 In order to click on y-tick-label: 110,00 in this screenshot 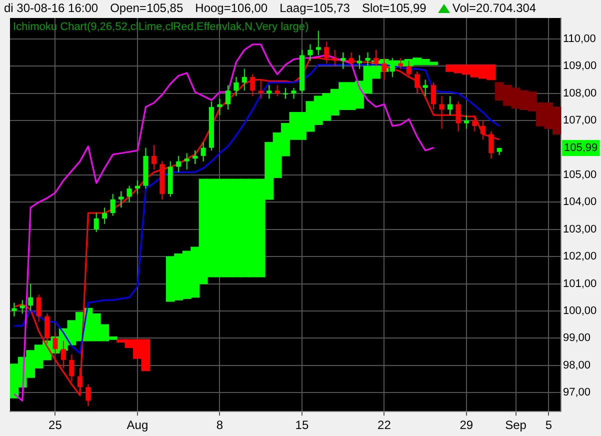, I will do `click(579, 38)`.